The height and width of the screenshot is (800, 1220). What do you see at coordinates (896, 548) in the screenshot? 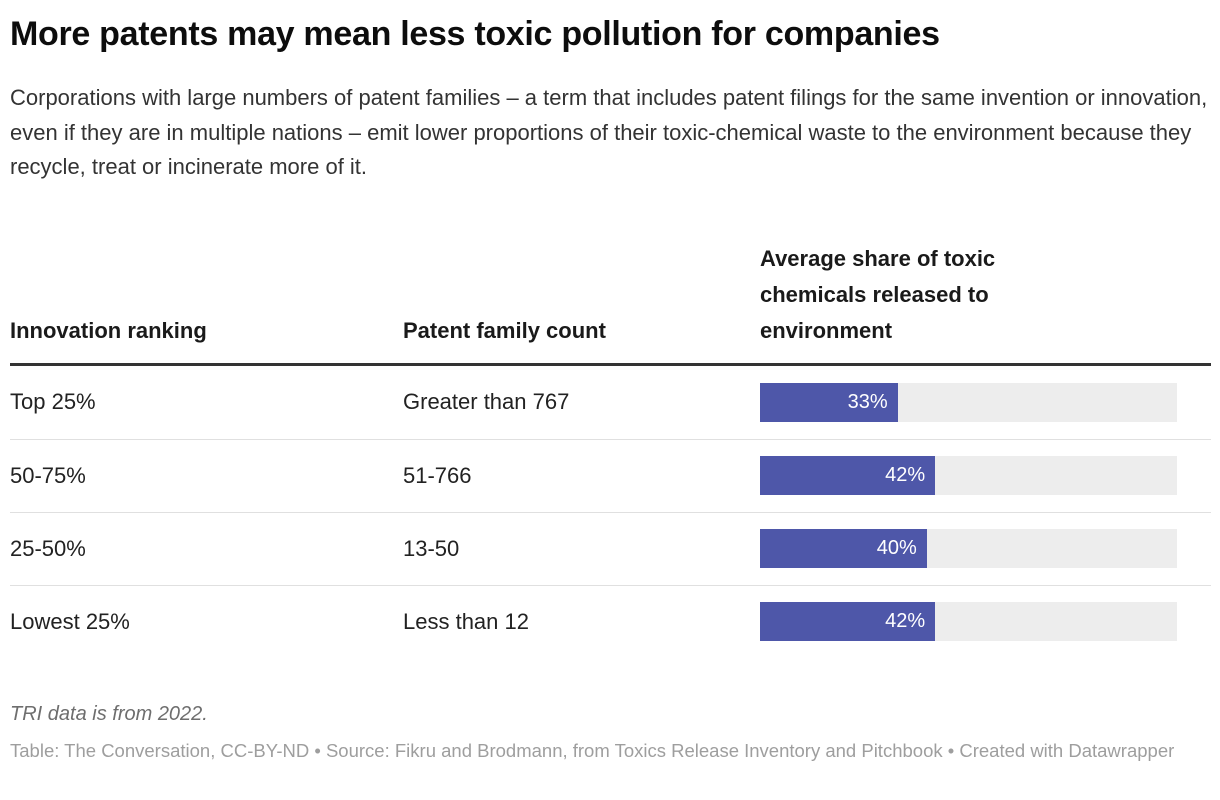
I see `bar-value-label: 40%` at bounding box center [896, 548].